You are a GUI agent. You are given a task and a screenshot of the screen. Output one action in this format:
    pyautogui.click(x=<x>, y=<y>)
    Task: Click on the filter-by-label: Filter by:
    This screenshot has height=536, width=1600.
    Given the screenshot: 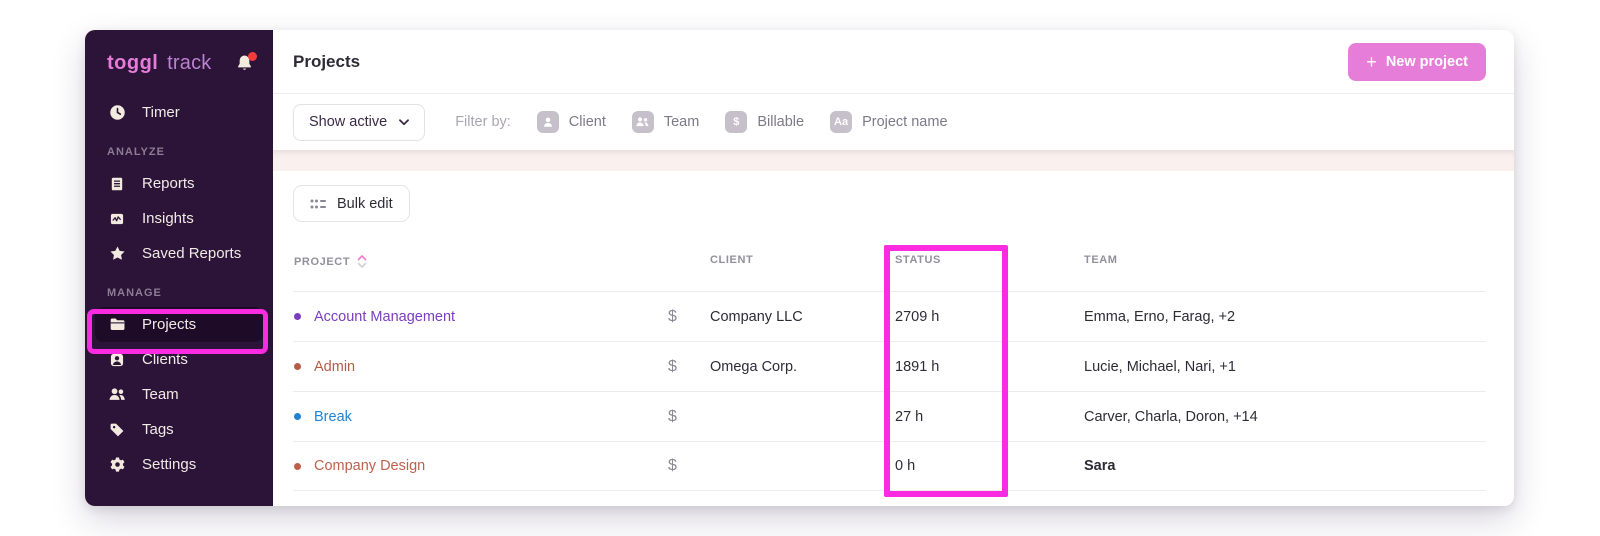 What is the action you would take?
    pyautogui.click(x=483, y=122)
    